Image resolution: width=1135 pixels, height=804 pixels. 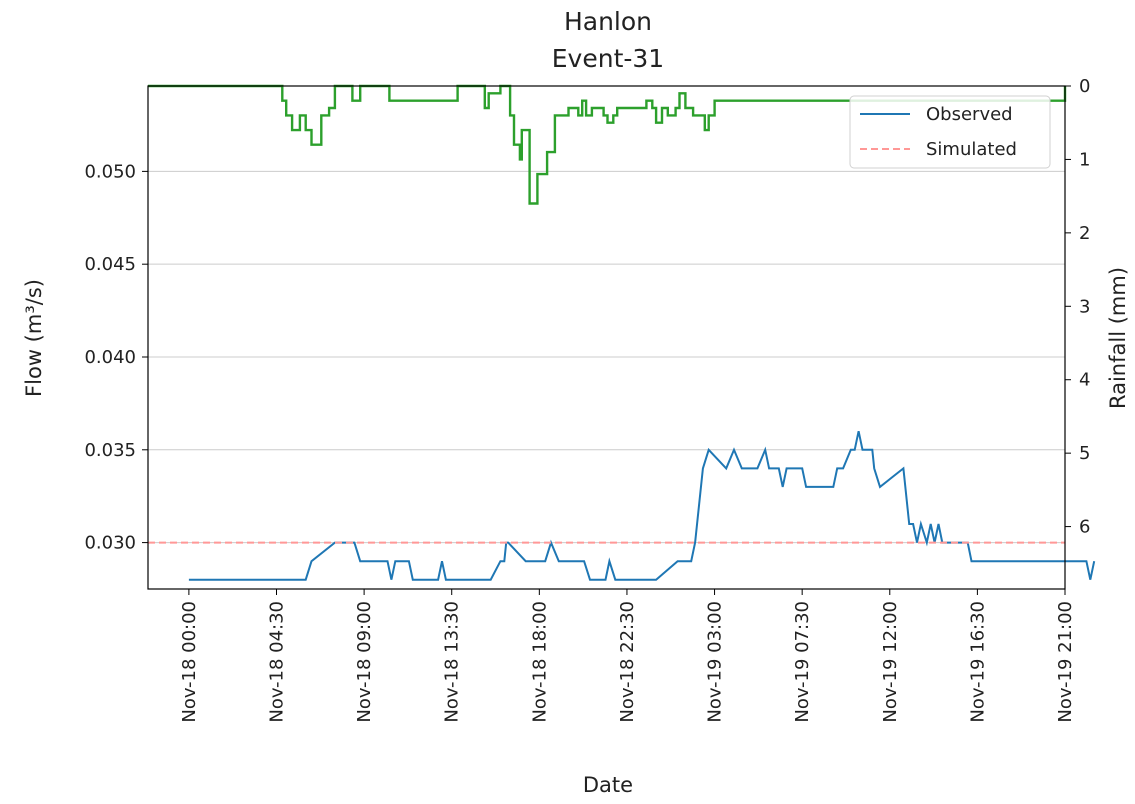 What do you see at coordinates (1084, 159) in the screenshot?
I see `y2-tick-label-1: 1` at bounding box center [1084, 159].